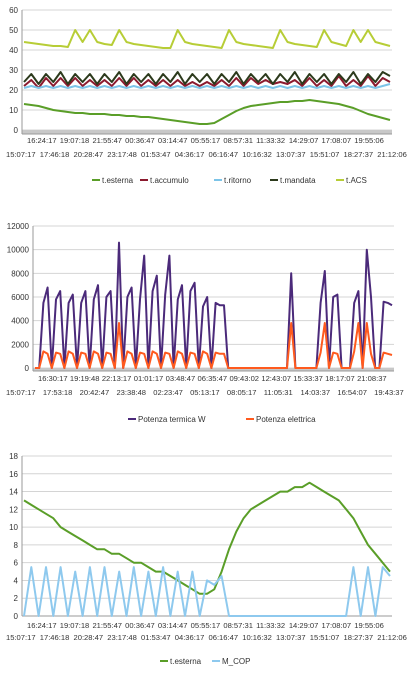 This screenshot has width=417, height=677. I want to click on x-tick-label: 15:33:37, so click(308, 378).